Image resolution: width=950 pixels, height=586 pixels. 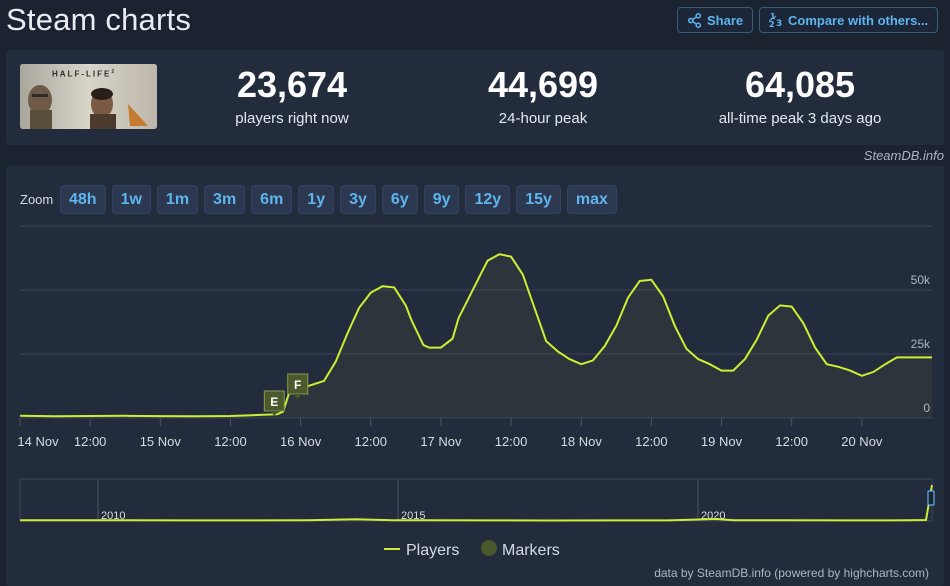 What do you see at coordinates (84, 74) in the screenshot?
I see `game-logo-text: HALF-LIFE2` at bounding box center [84, 74].